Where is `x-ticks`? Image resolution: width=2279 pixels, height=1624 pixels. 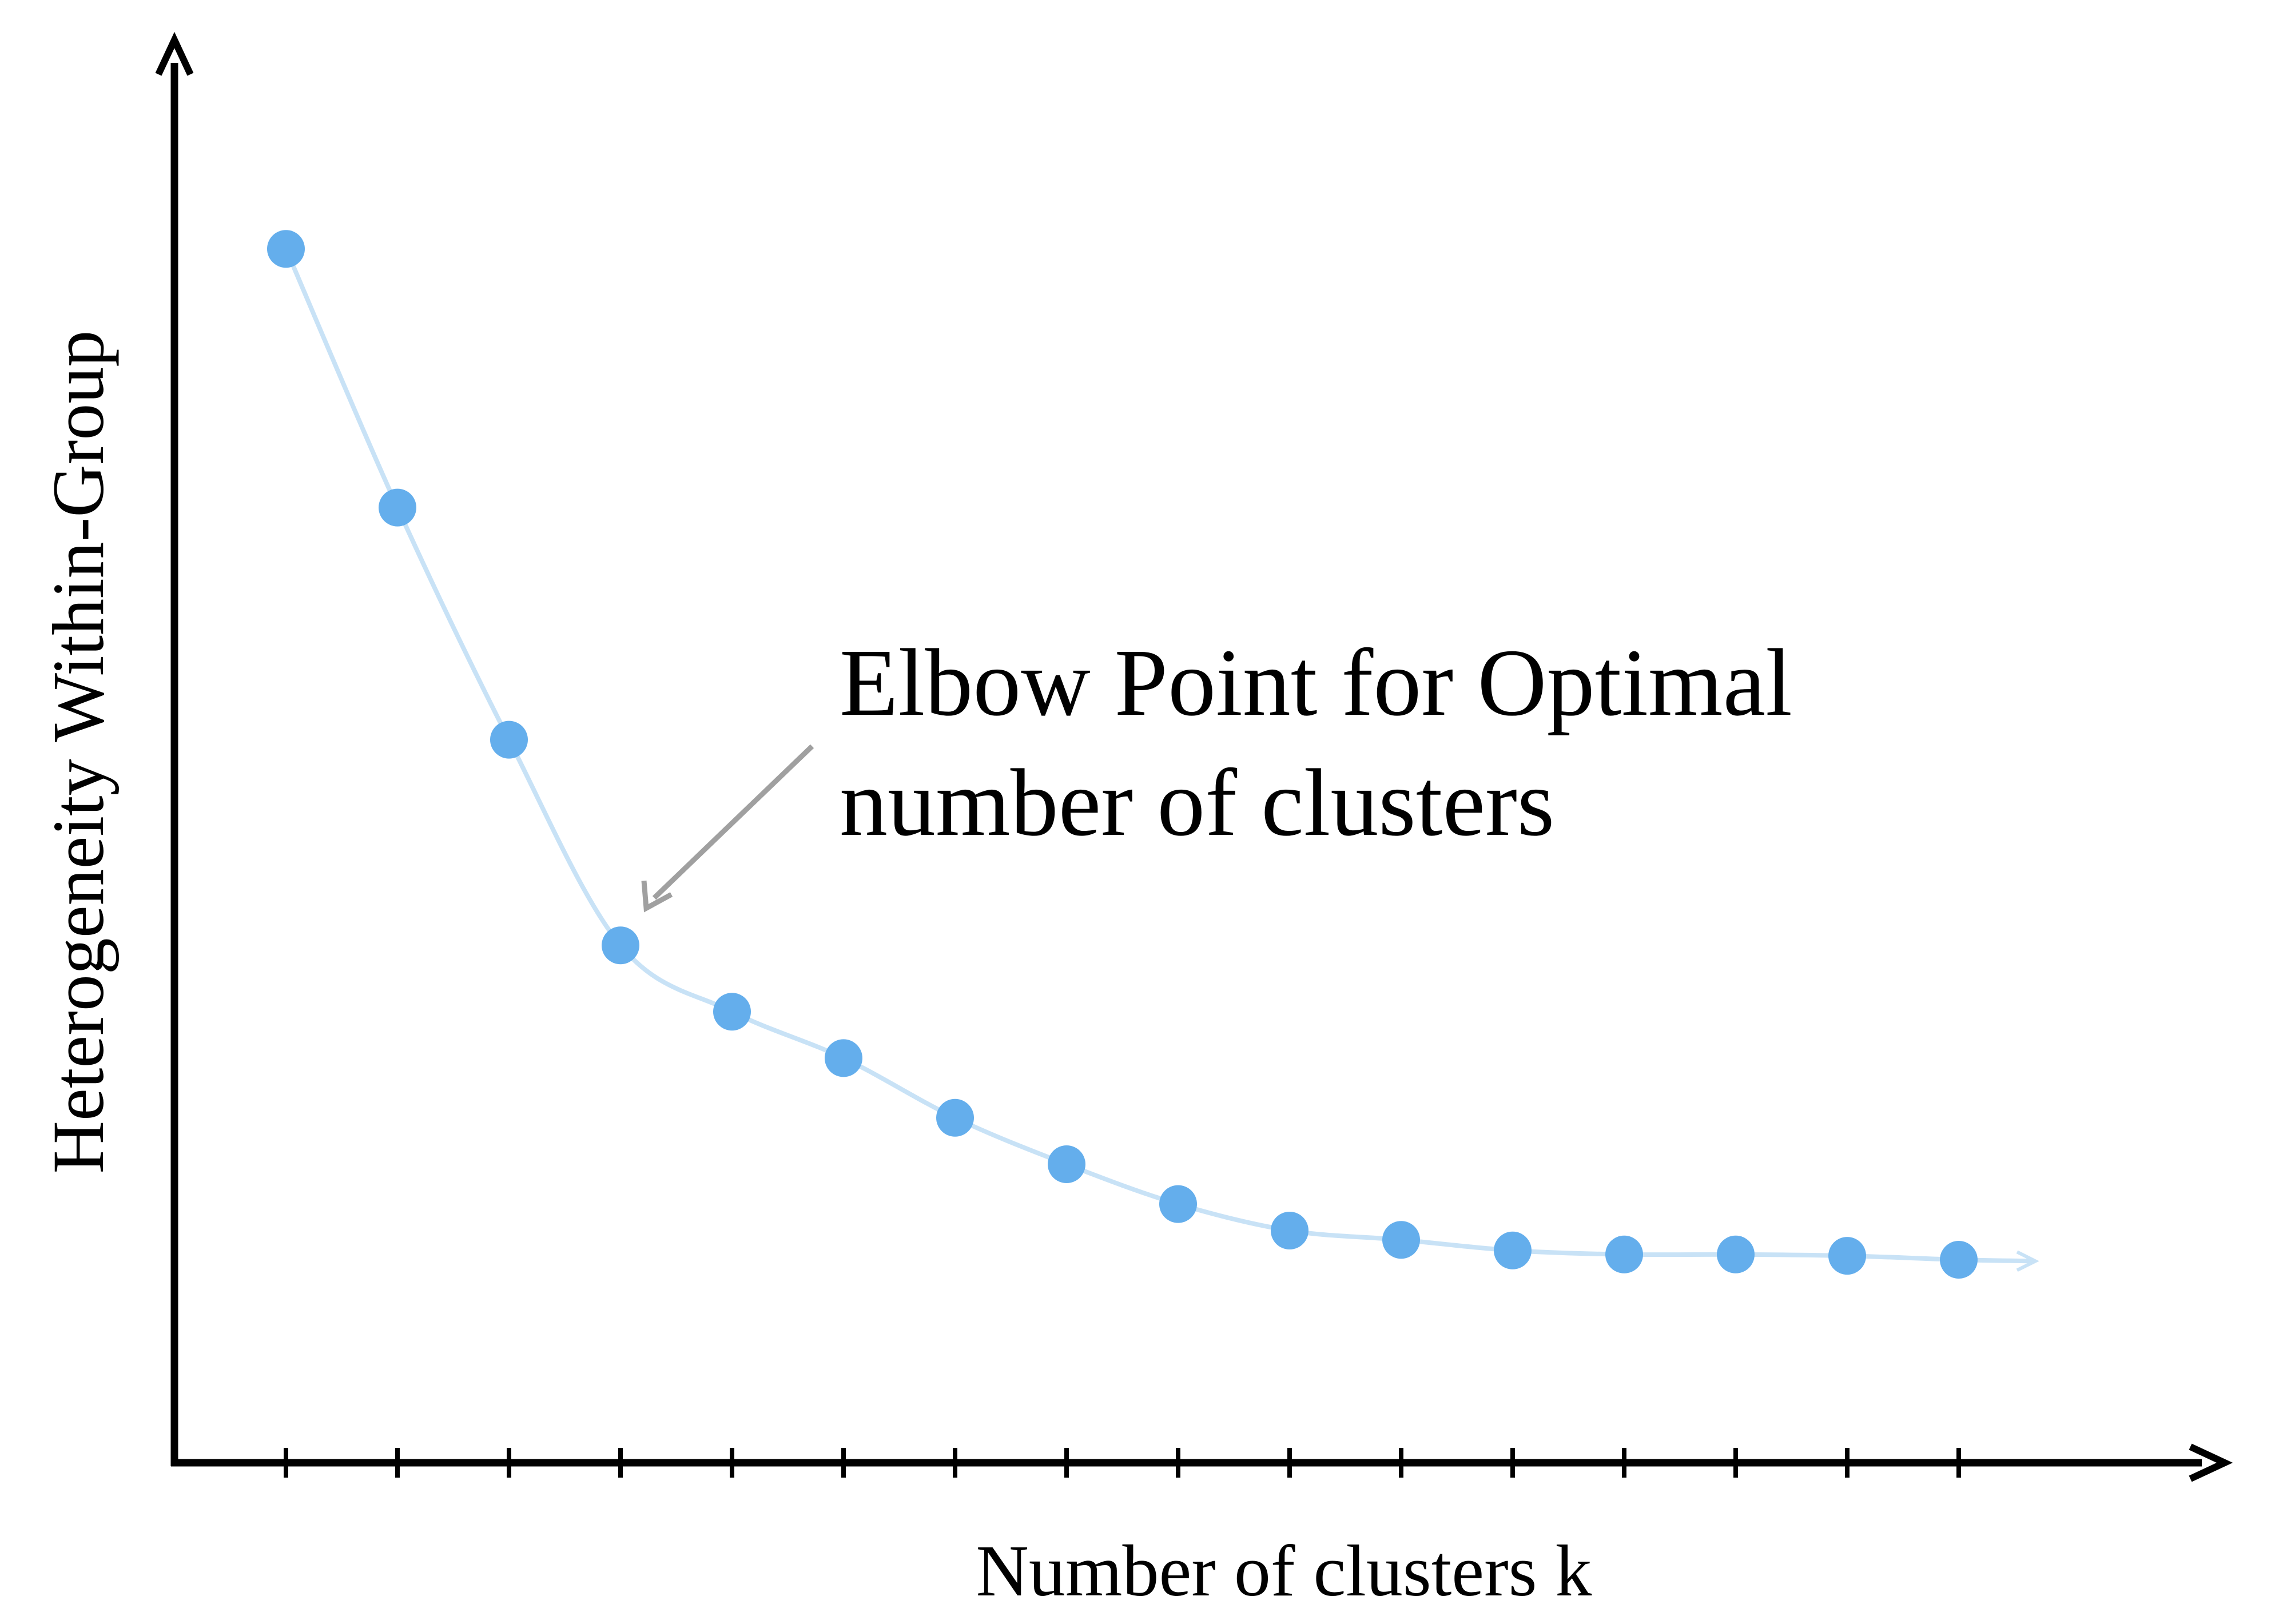
x-ticks is located at coordinates (1122, 1463).